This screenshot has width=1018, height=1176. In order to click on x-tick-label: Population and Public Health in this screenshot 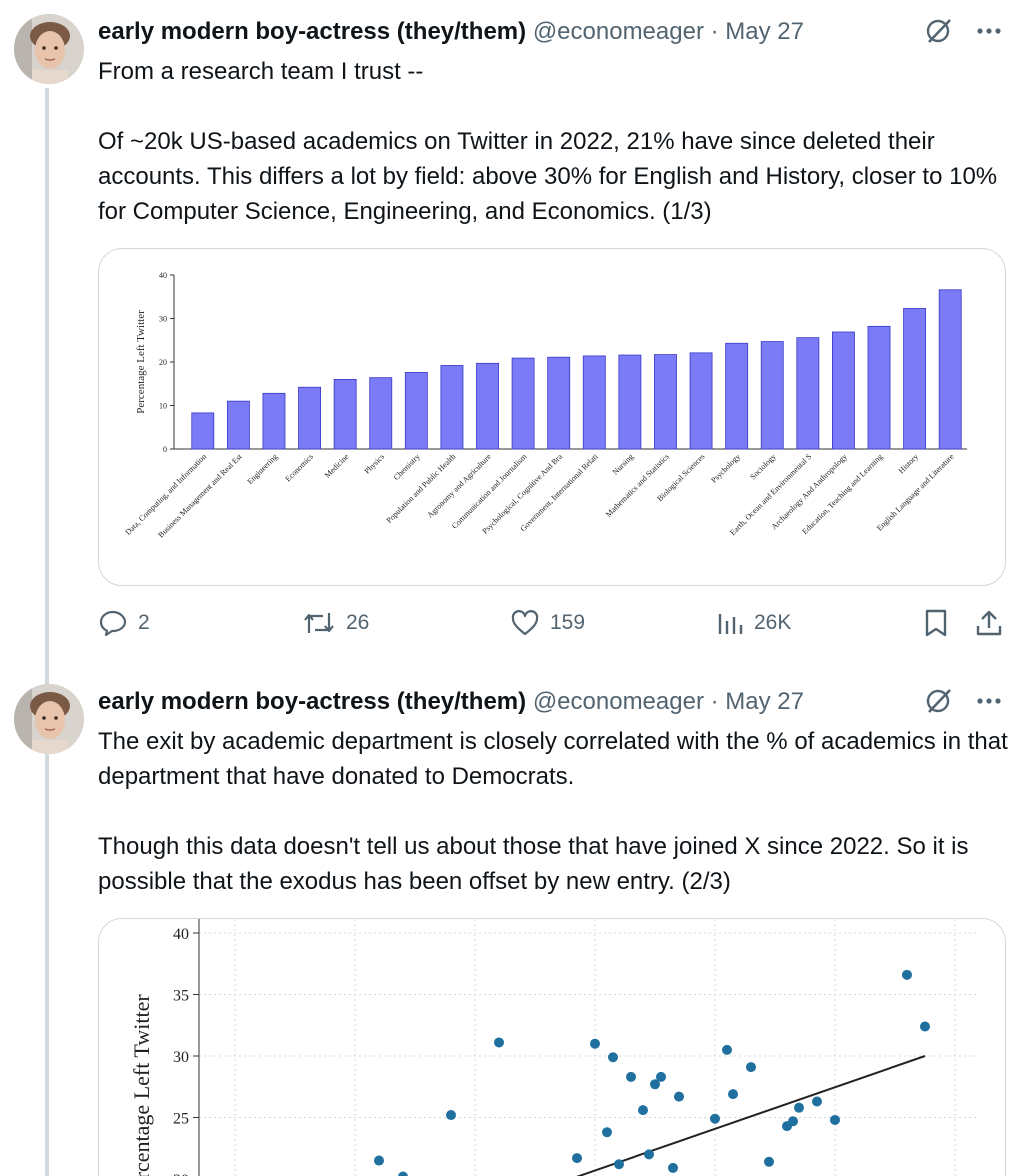, I will do `click(421, 488)`.